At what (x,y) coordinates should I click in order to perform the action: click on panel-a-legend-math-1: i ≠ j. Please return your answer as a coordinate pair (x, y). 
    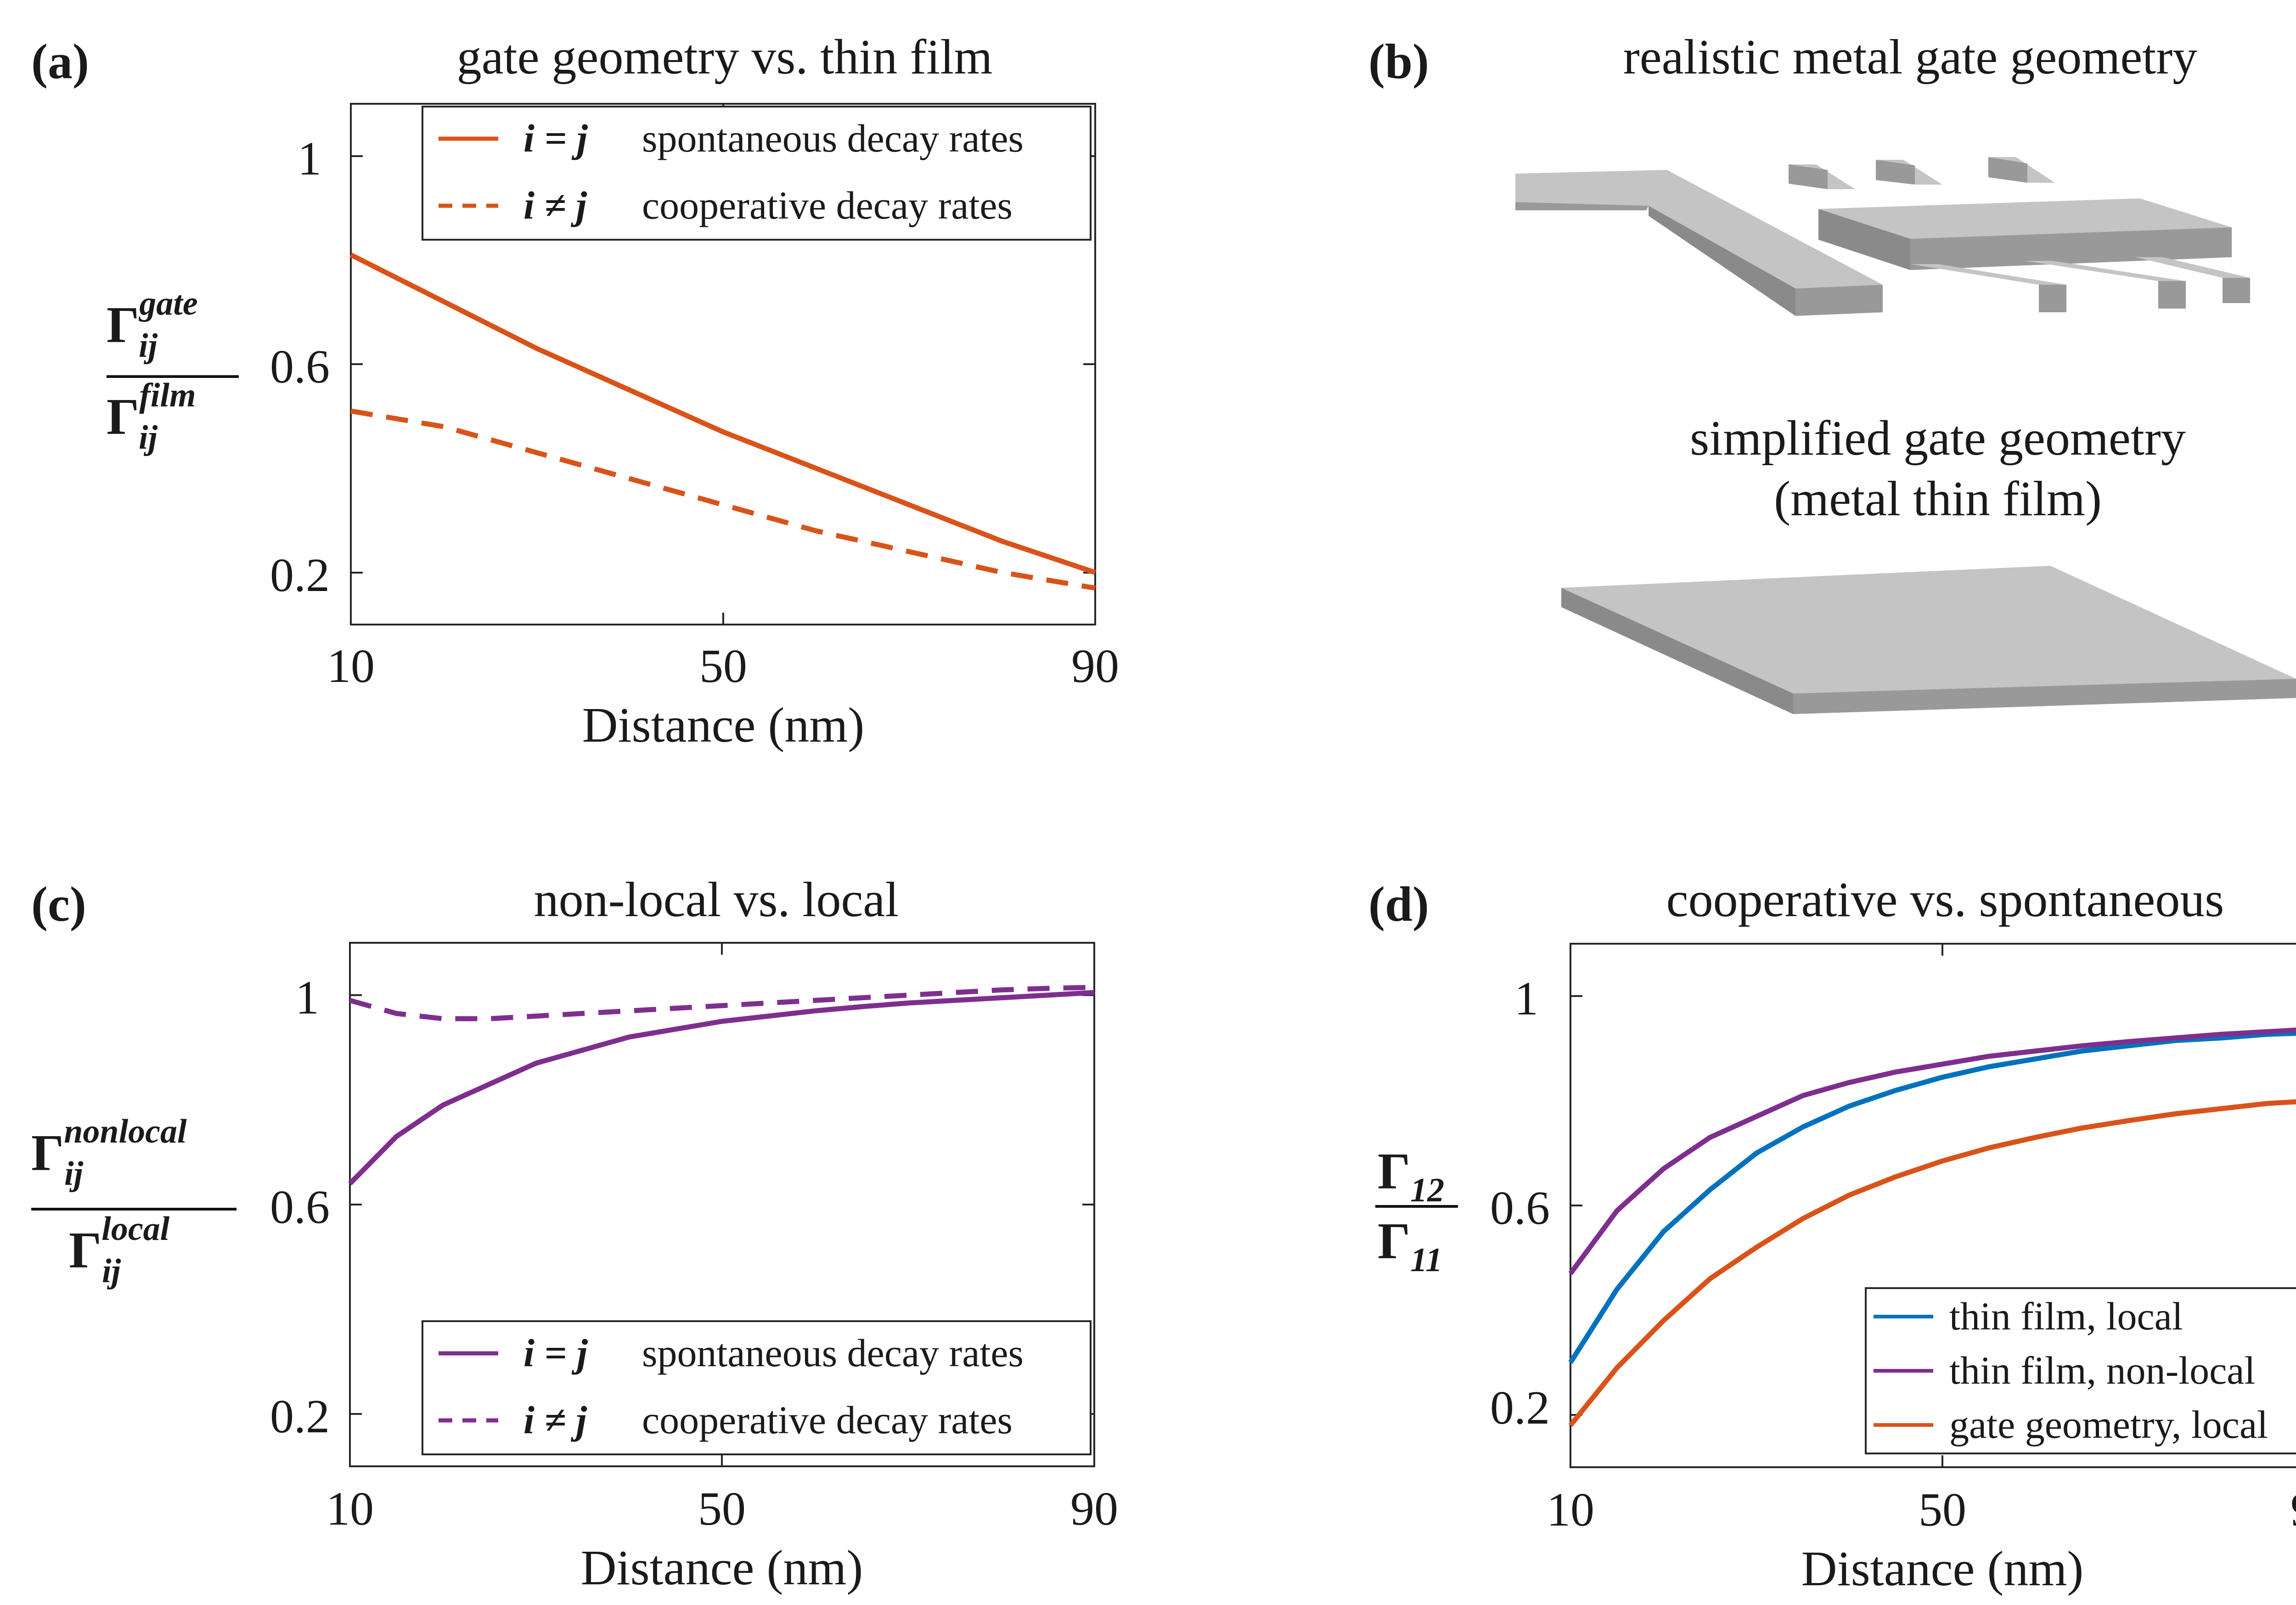
    Looking at the image, I should click on (555, 205).